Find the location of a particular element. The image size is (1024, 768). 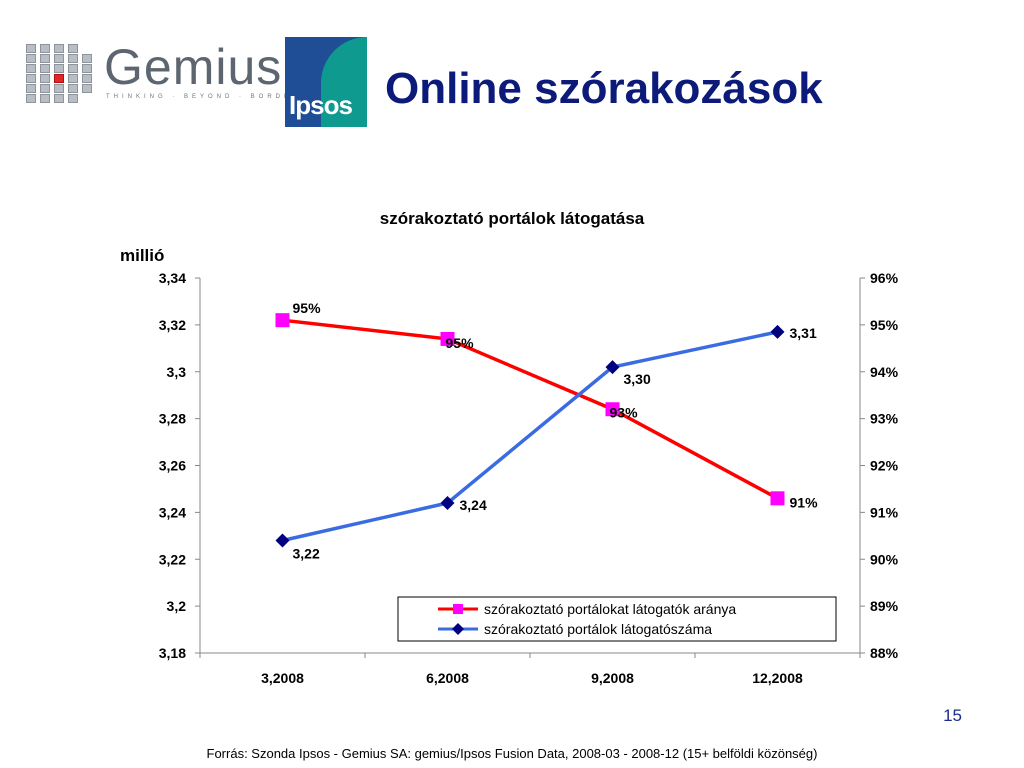

slide-number: 15 is located at coordinates (952, 715).